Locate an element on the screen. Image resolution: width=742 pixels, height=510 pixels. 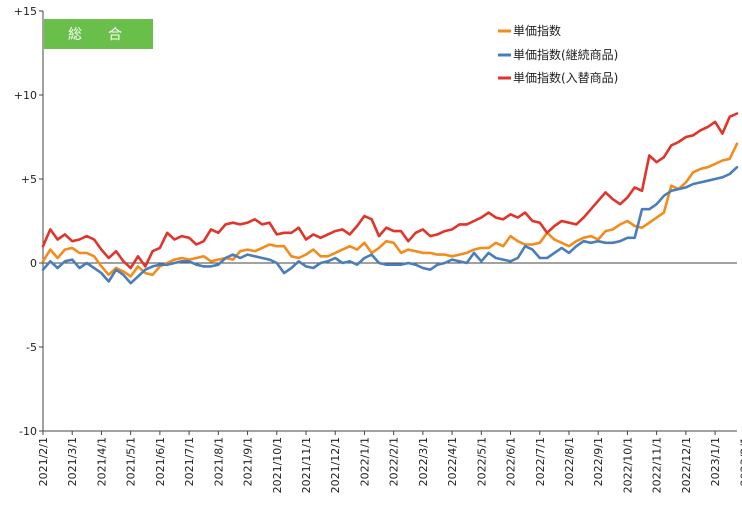
x-tick-label: 2022/3/1 is located at coordinates (423, 461).